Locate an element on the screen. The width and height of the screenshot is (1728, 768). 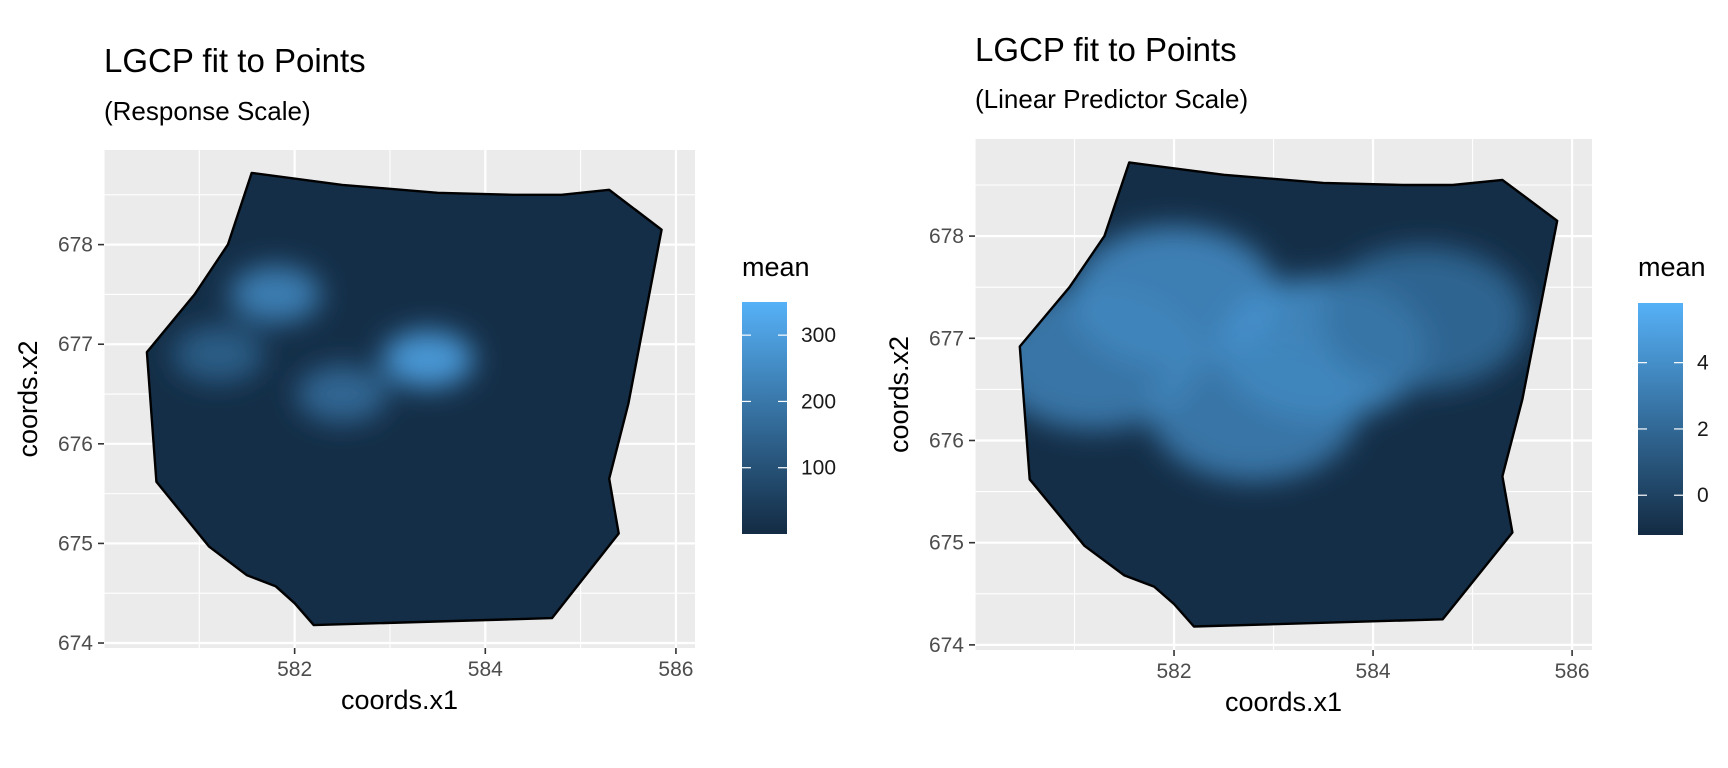
legend-tick-label: 2 is located at coordinates (1703, 429).